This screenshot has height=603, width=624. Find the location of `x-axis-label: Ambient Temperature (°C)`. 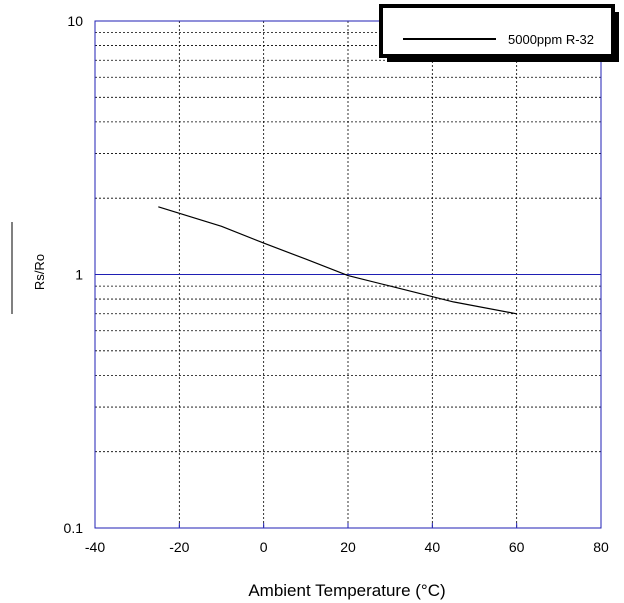

x-axis-label: Ambient Temperature (°C) is located at coordinates (346, 590).